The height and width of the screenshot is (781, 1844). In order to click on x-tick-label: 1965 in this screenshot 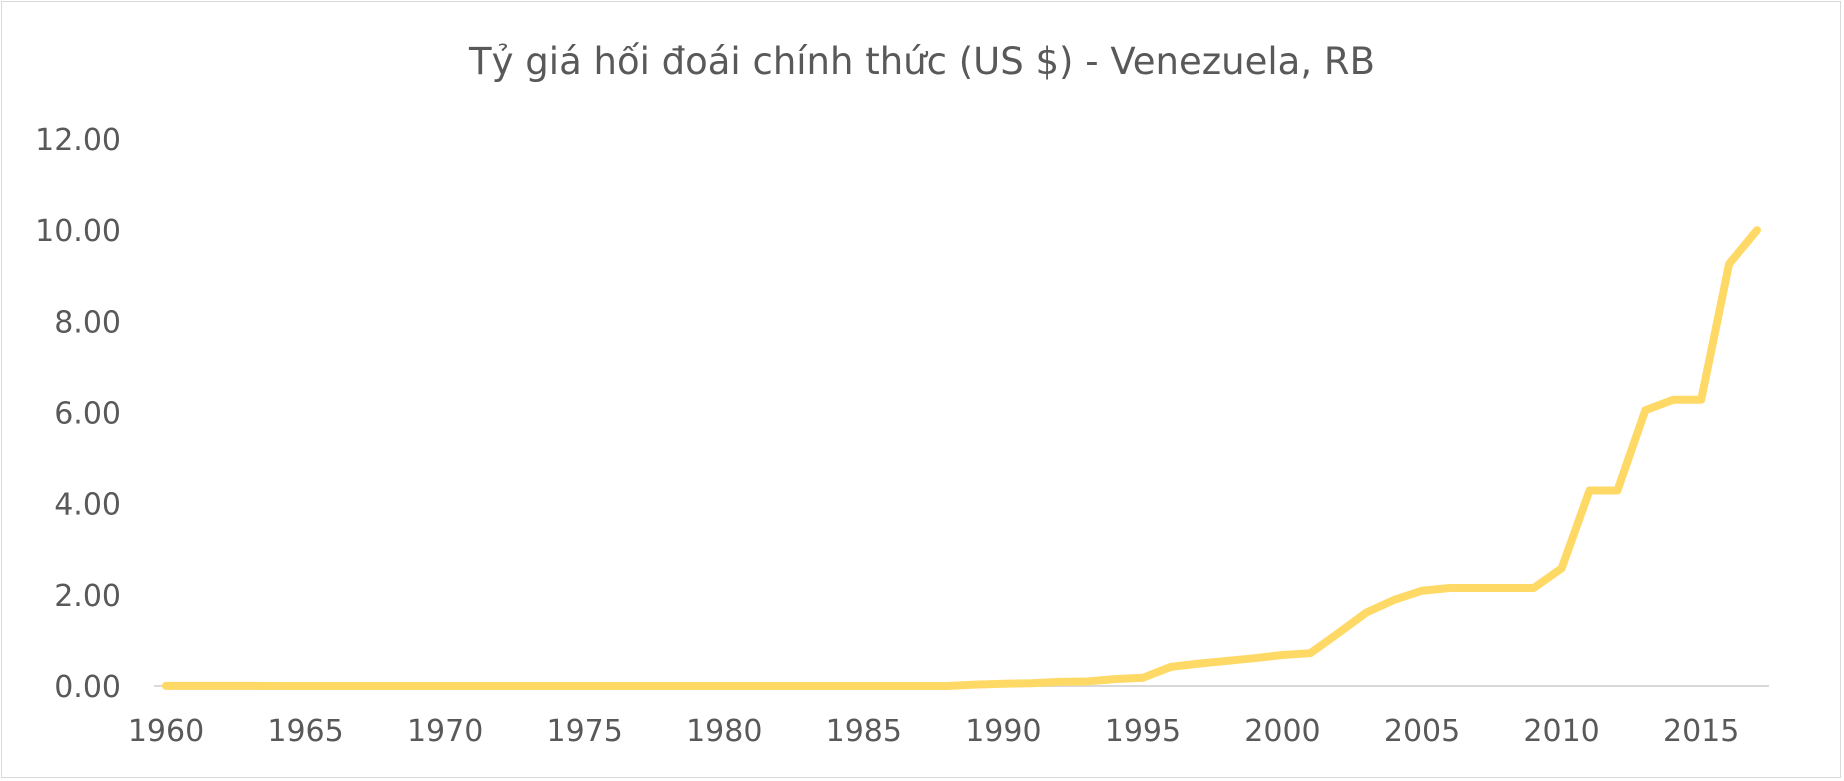, I will do `click(305, 731)`.